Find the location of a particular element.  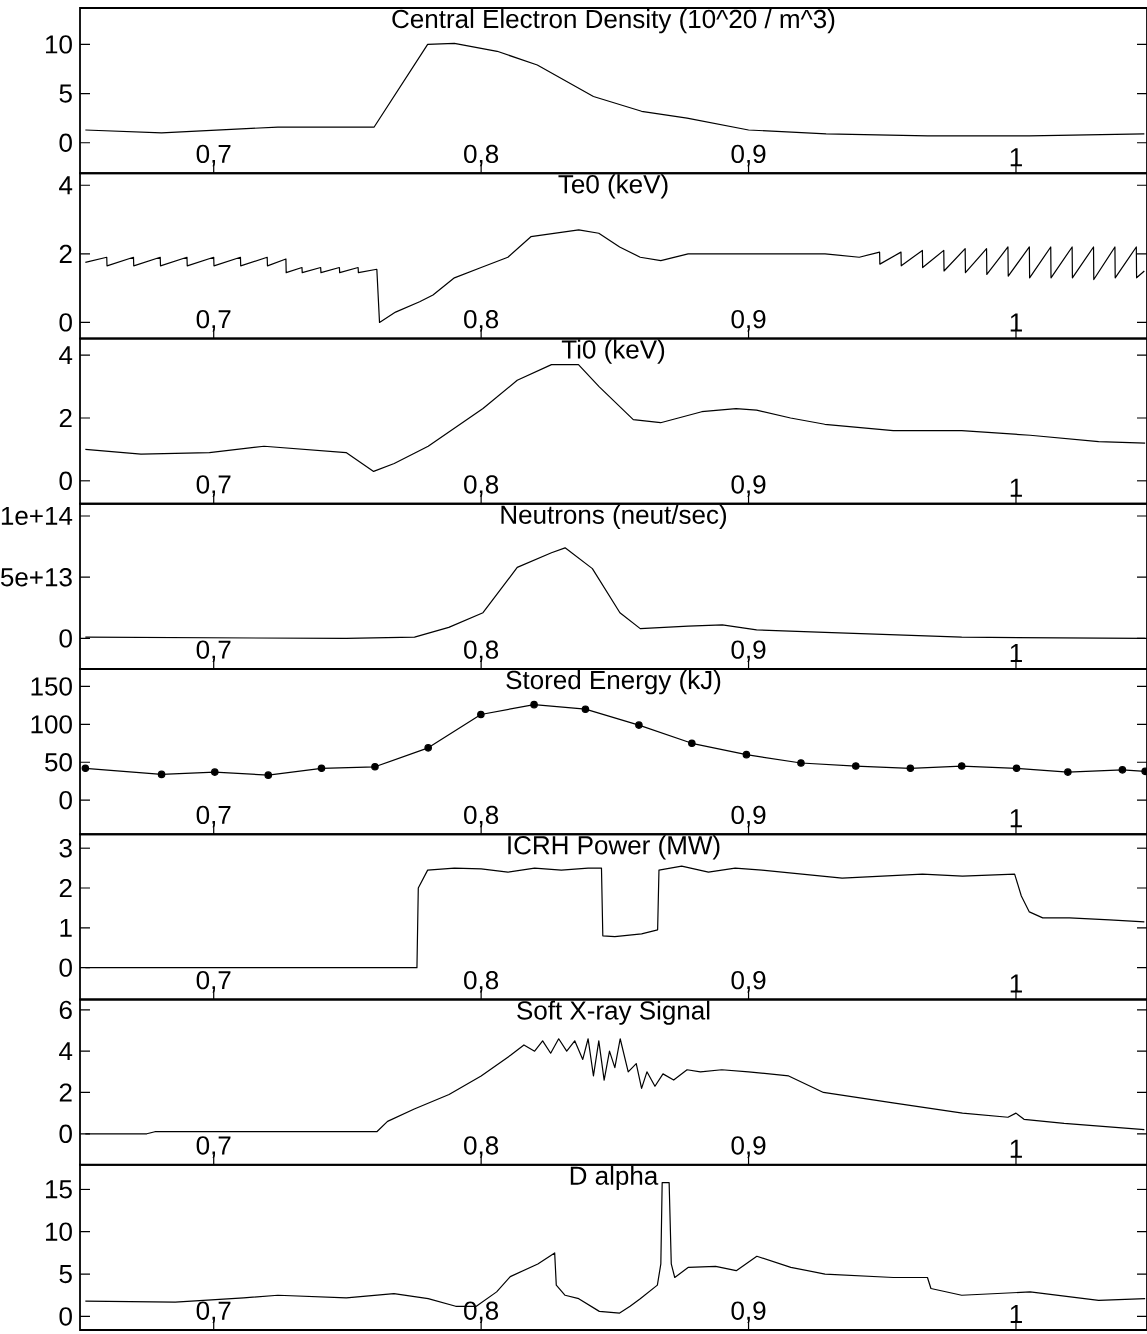

y-tick-label: 15 is located at coordinates (58, 1189).